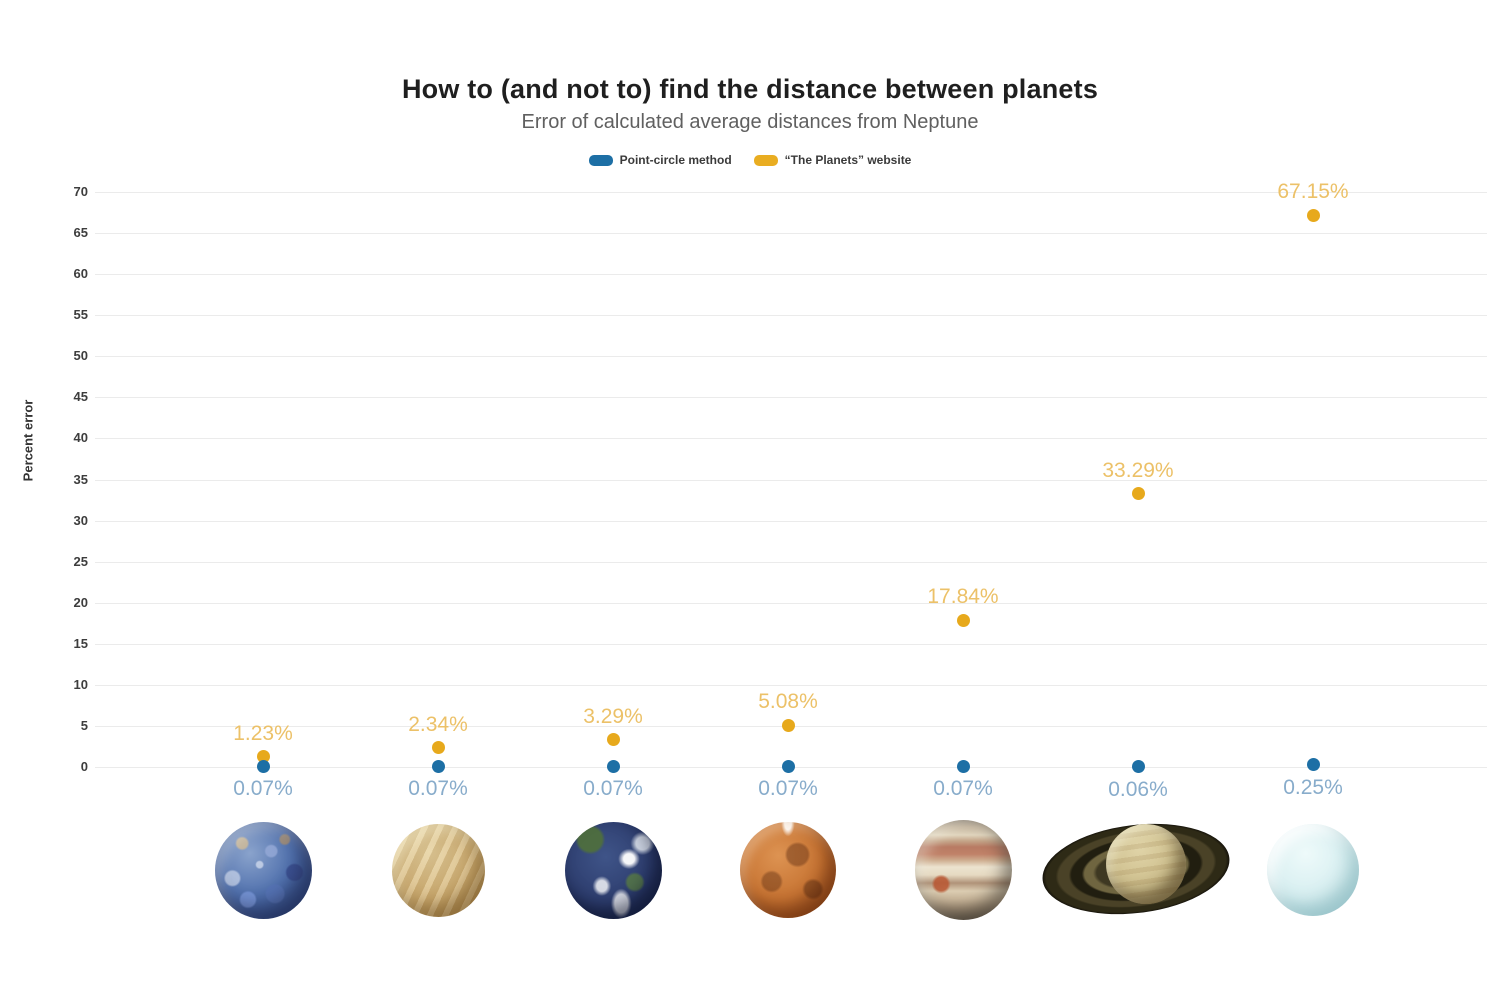 The width and height of the screenshot is (1500, 1000). What do you see at coordinates (613, 716) in the screenshot?
I see `point-label-the-planets-website: 3.29%` at bounding box center [613, 716].